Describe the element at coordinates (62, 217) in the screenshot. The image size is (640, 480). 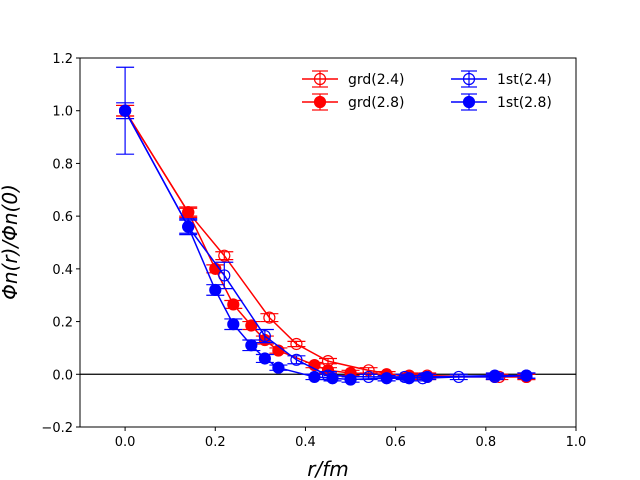
I see `y-tick-label: 0.6` at that location.